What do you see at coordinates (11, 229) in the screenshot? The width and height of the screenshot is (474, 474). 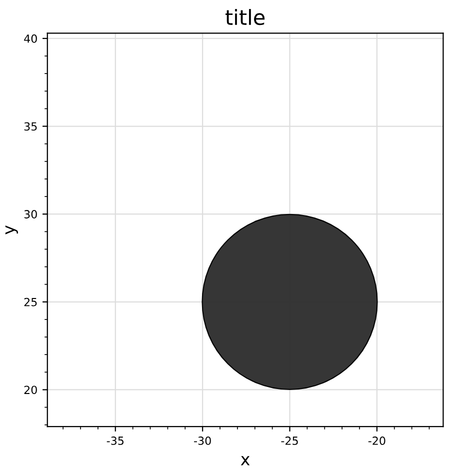 I see `y-axis-title: y` at bounding box center [11, 229].